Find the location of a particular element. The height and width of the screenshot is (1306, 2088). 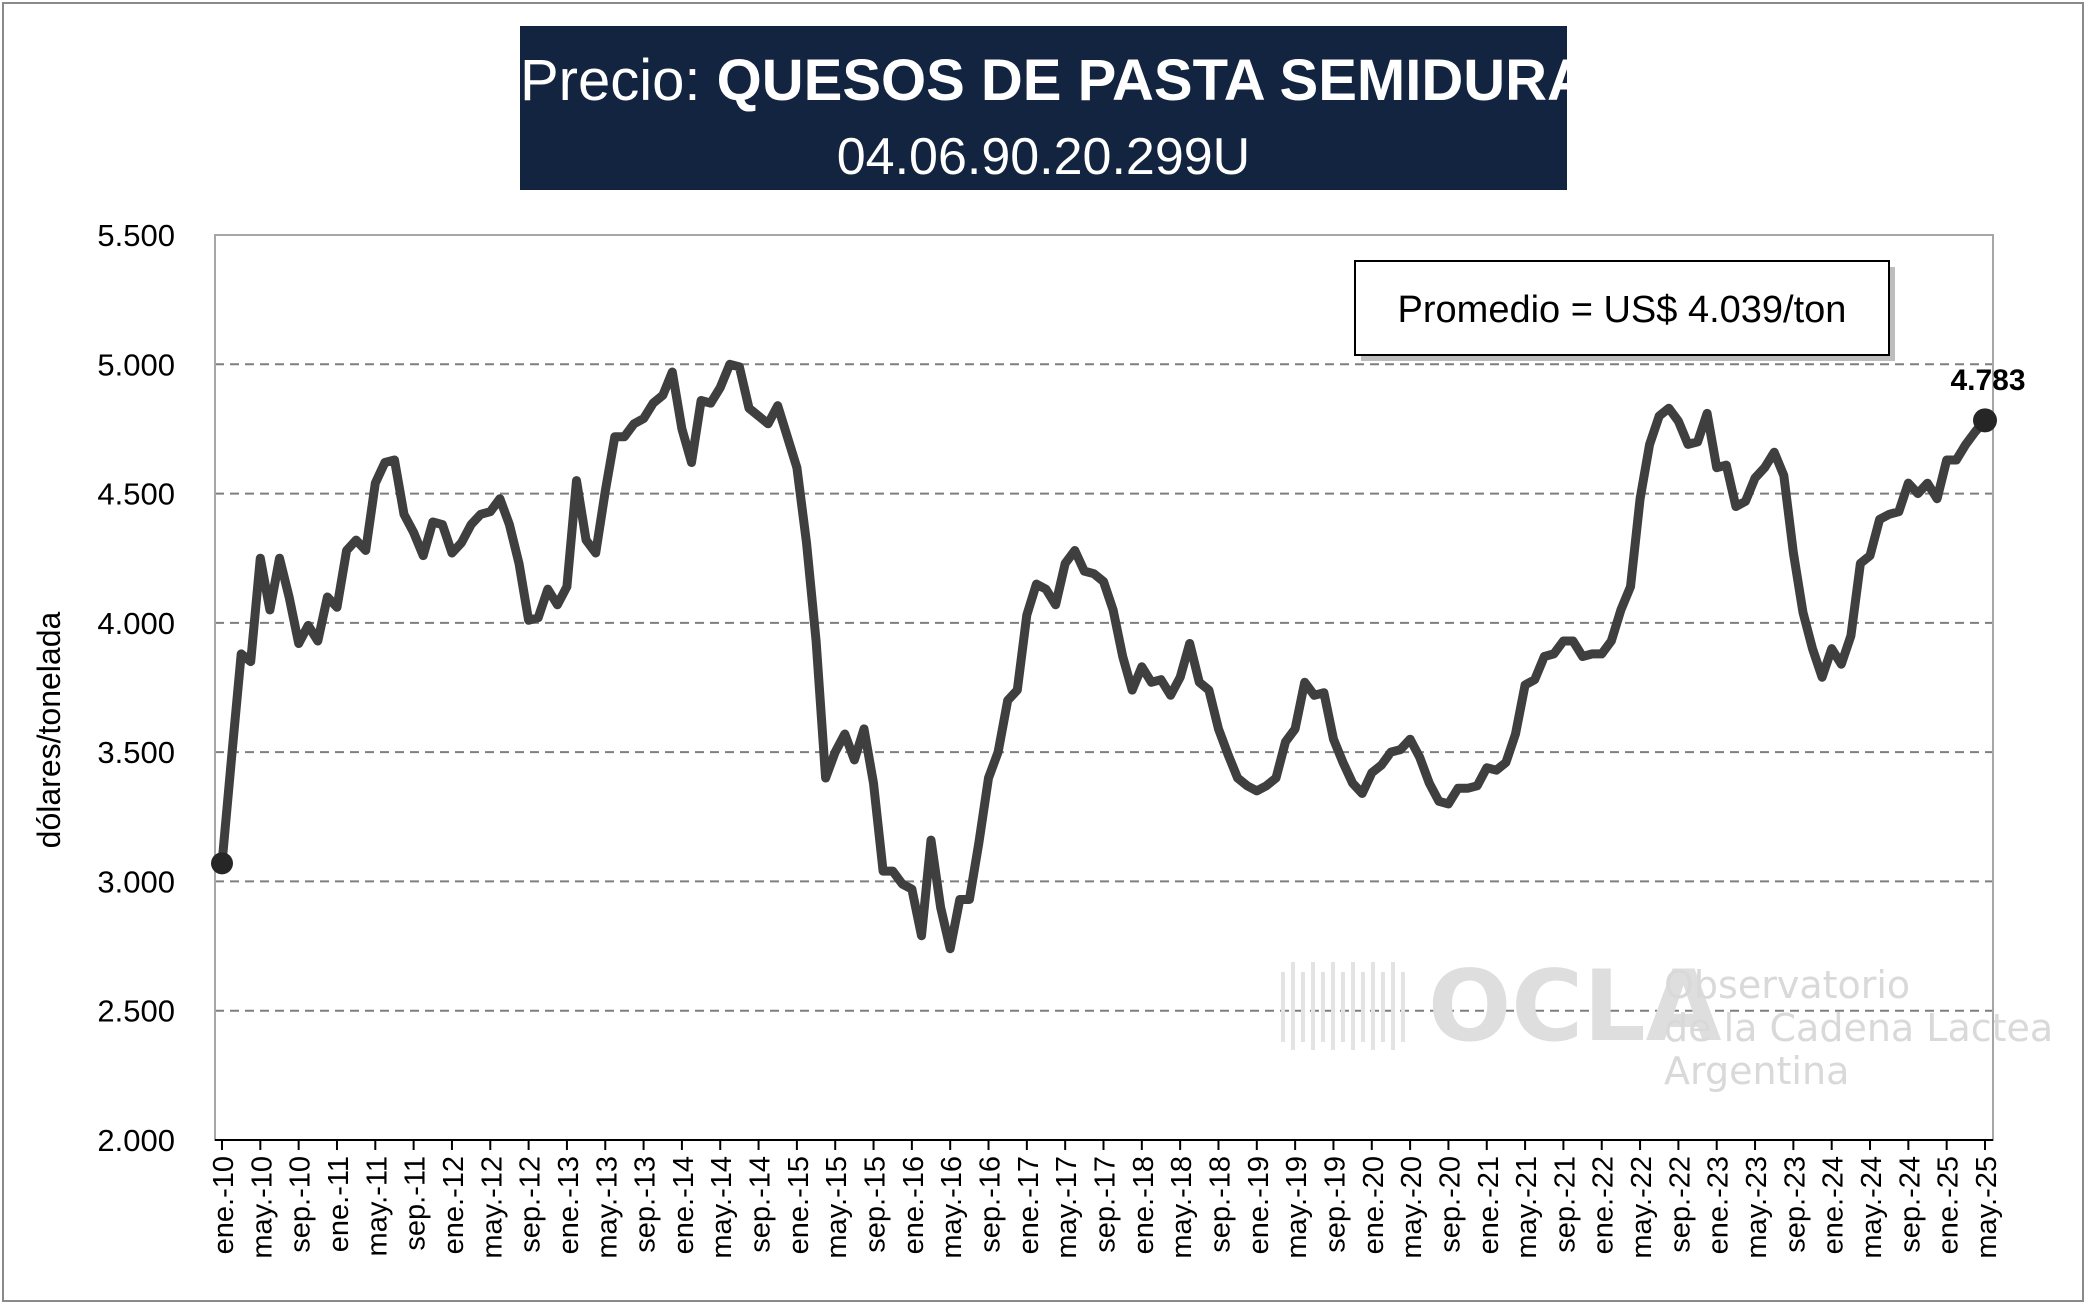

x-tick-label: may.-17 is located at coordinates (1067, 1207).